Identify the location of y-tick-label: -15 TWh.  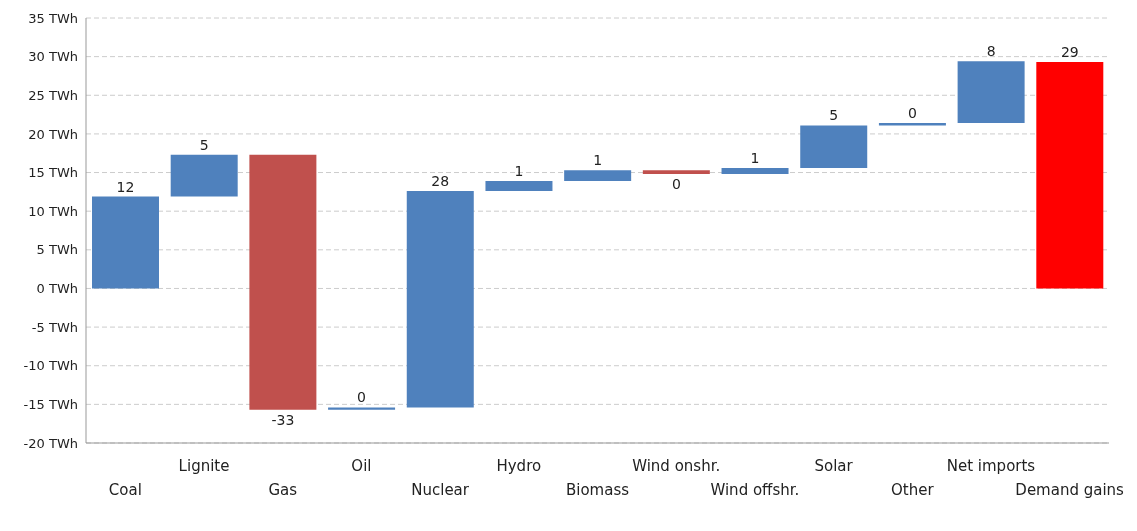
(50, 404).